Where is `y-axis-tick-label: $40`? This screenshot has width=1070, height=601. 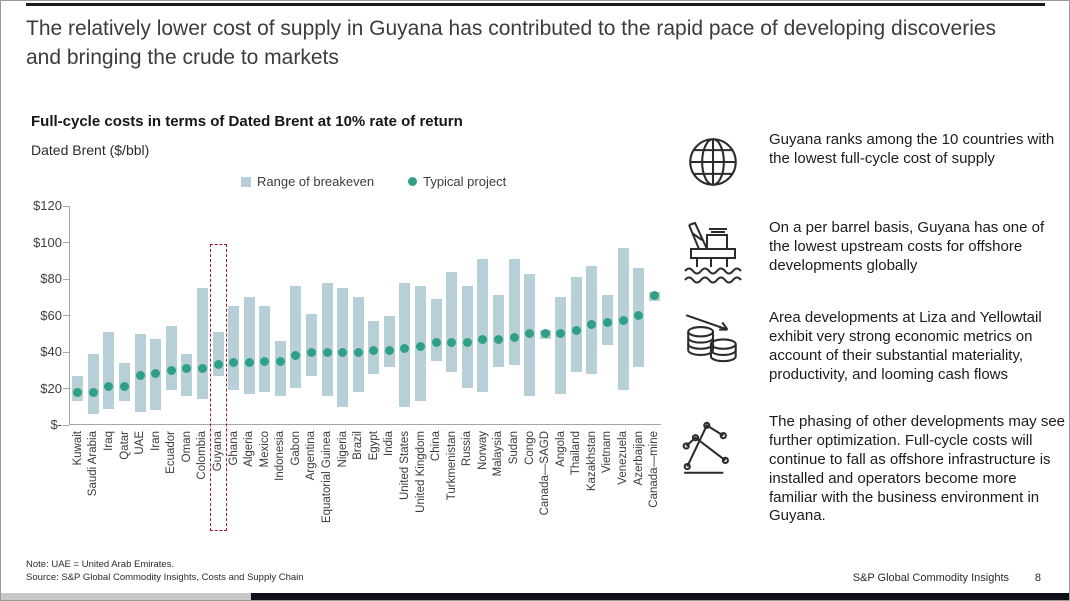
y-axis-tick-label: $40 is located at coordinates (51, 351).